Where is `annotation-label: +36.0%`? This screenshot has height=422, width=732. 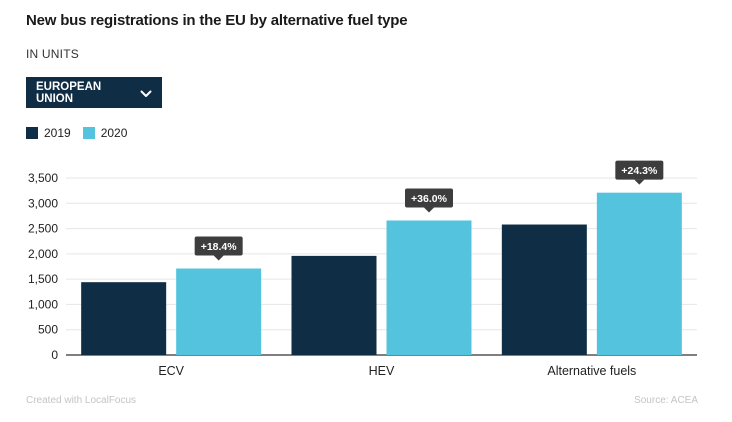
annotation-label: +36.0% is located at coordinates (429, 199).